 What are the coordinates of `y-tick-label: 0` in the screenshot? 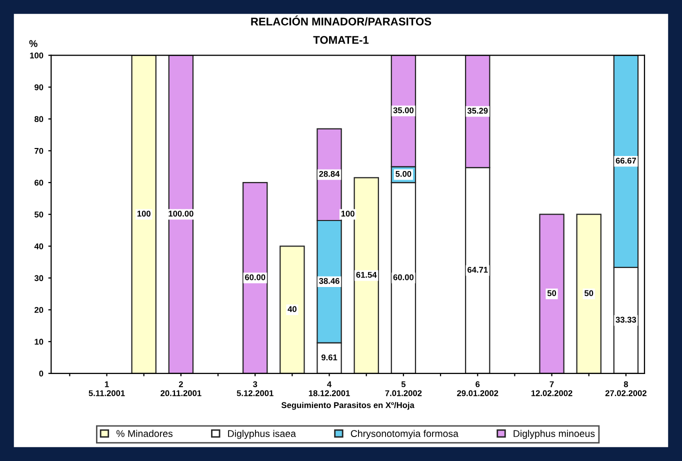 It's located at (41, 373).